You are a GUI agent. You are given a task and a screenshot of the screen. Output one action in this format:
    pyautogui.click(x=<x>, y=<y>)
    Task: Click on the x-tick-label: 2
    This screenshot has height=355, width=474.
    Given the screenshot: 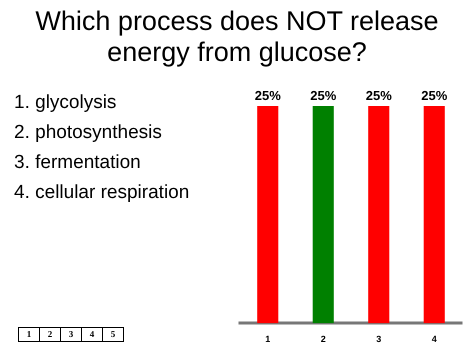 What is the action you would take?
    pyautogui.click(x=323, y=339)
    